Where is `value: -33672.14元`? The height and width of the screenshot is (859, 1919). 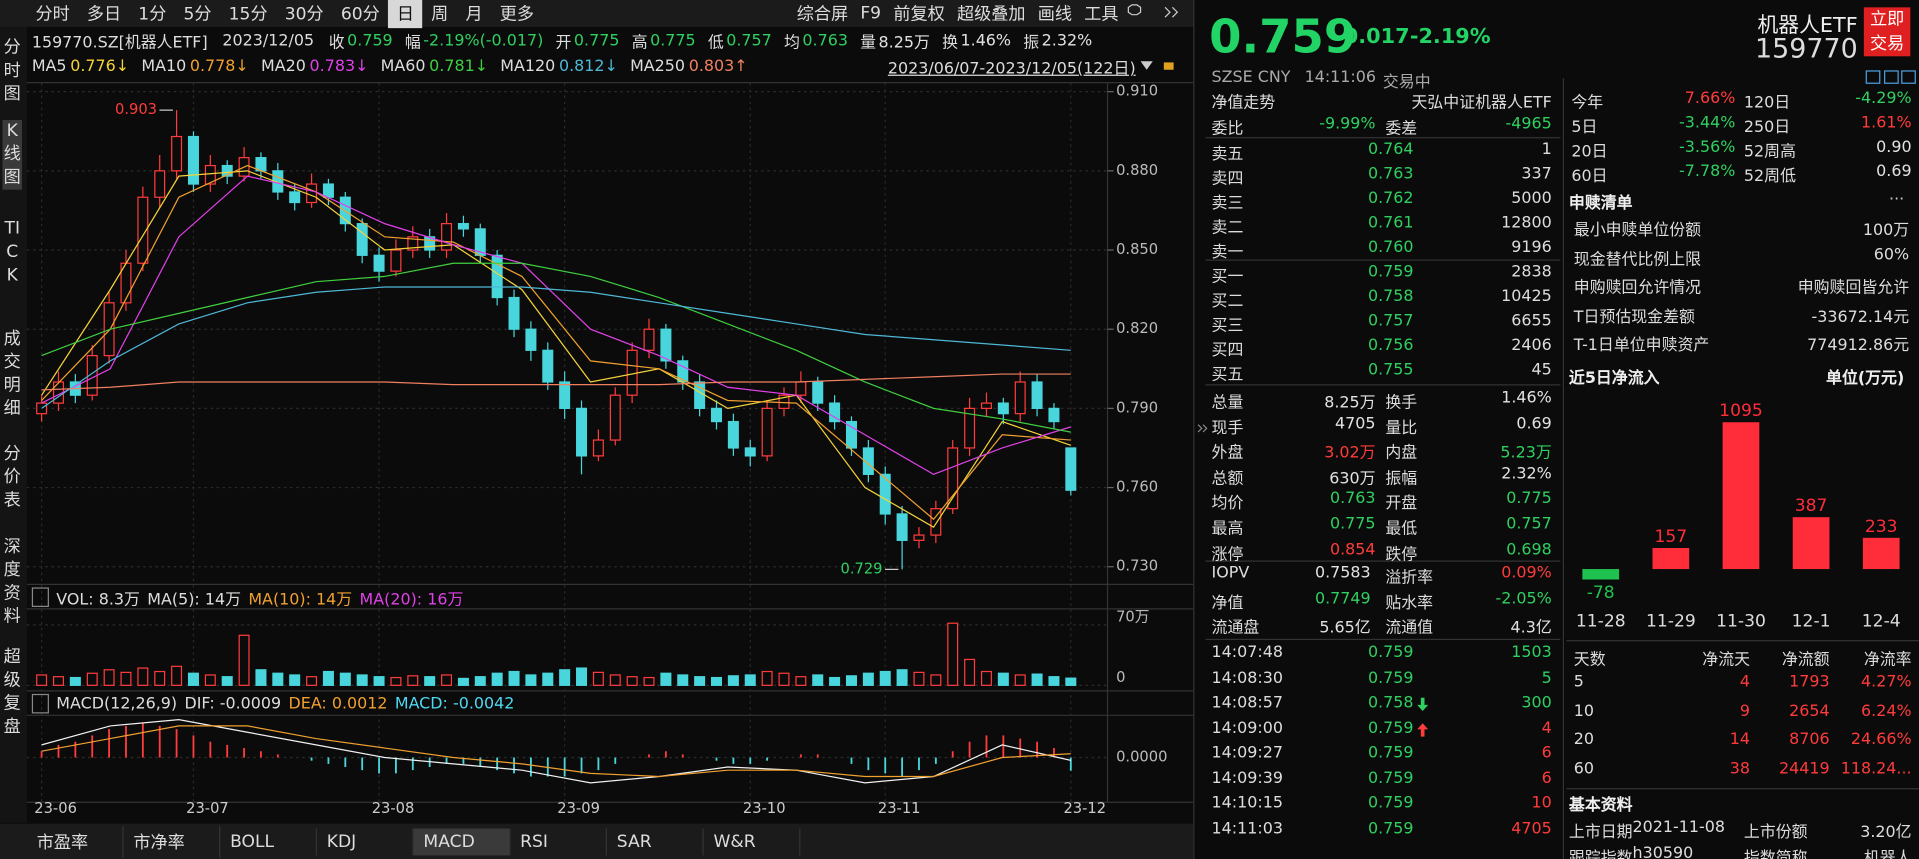
value: -33672.14元 is located at coordinates (1860, 317).